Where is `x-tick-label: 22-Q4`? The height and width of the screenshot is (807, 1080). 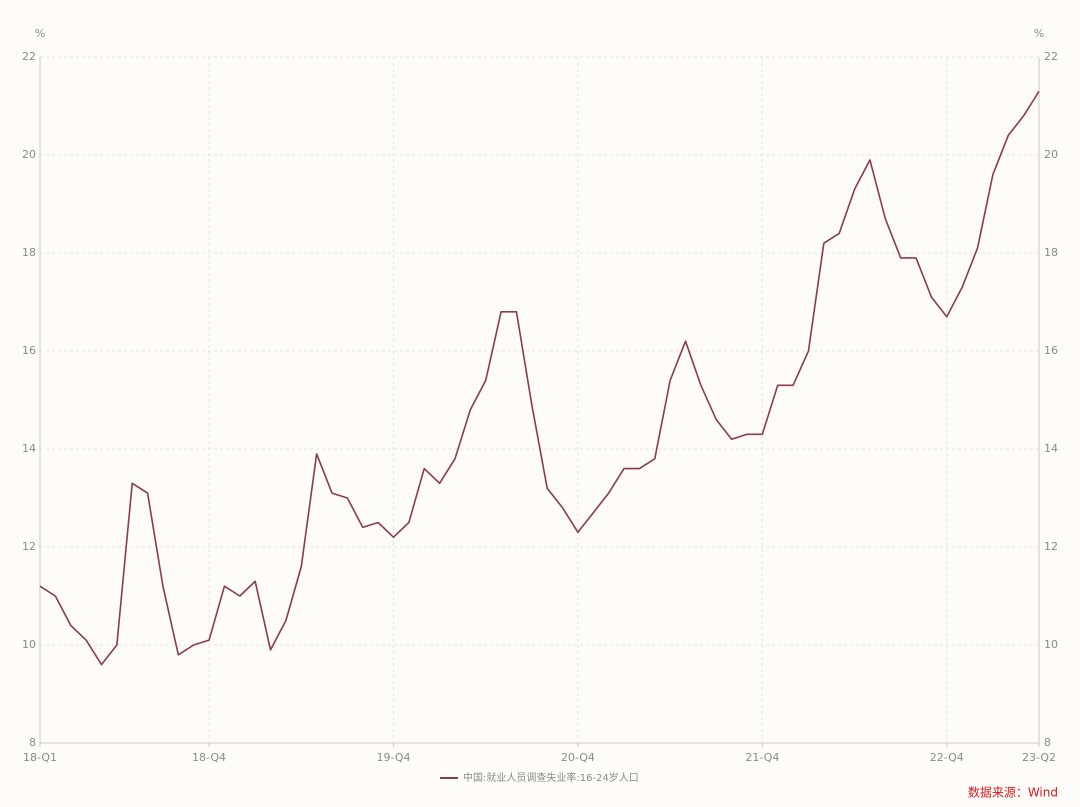
x-tick-label: 22-Q4 is located at coordinates (947, 757).